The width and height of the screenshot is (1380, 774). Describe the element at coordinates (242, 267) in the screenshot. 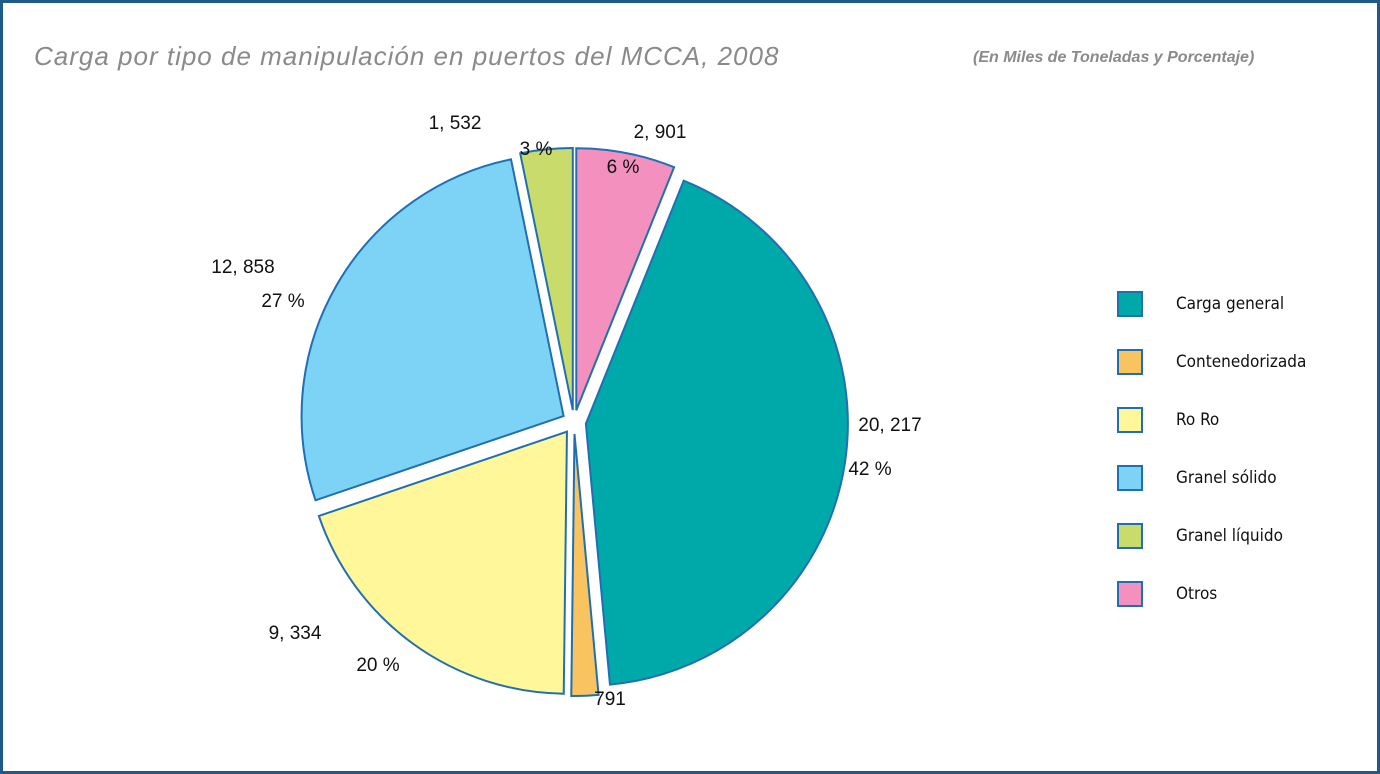

I see `value-label: 12, 858` at that location.